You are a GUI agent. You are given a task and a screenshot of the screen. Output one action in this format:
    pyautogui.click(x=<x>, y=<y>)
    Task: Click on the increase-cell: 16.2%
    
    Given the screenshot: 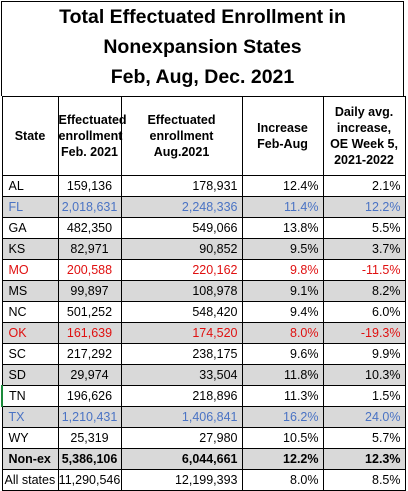 What is the action you would take?
    pyautogui.click(x=282, y=417)
    